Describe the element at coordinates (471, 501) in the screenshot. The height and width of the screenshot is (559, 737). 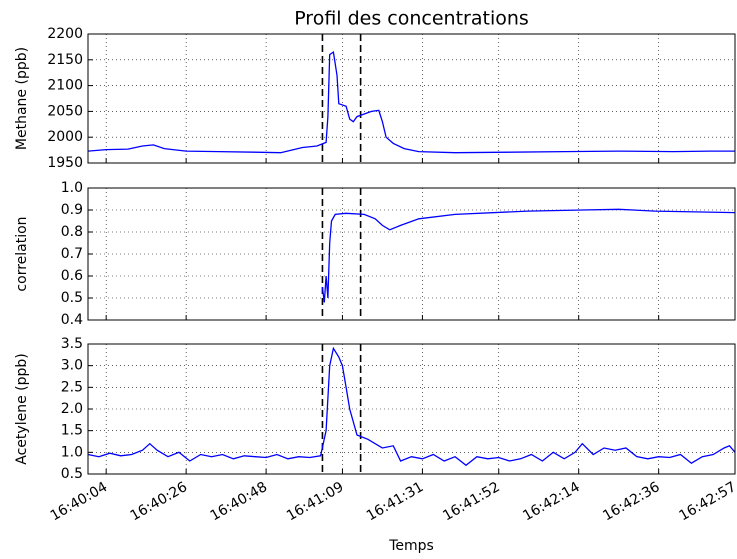
I see `x-tick-label: 16:41:52` at that location.